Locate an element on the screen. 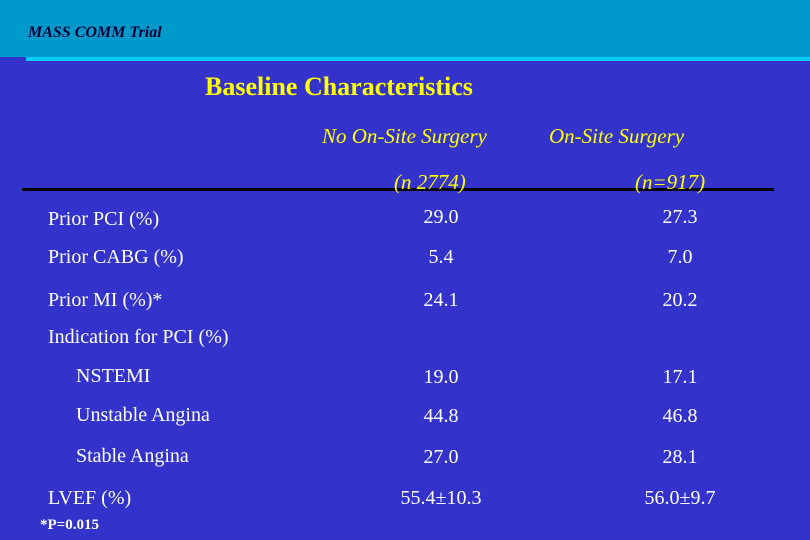 The width and height of the screenshot is (810, 540). value-nstemi-onsite: 17.1 is located at coordinates (680, 377).